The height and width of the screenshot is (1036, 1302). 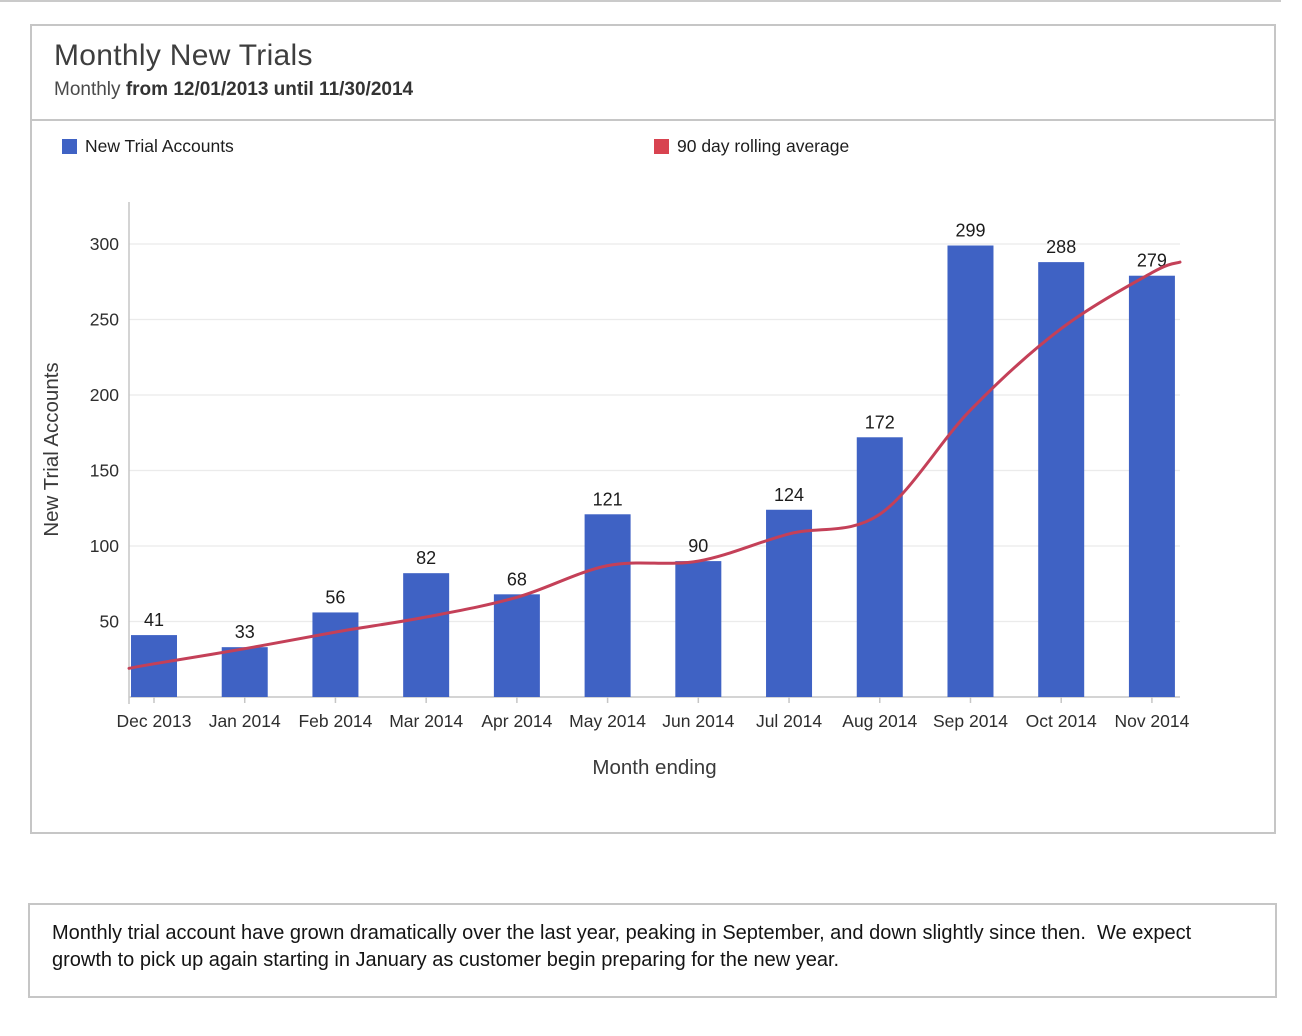 What do you see at coordinates (104, 471) in the screenshot?
I see `svg-text: 150` at bounding box center [104, 471].